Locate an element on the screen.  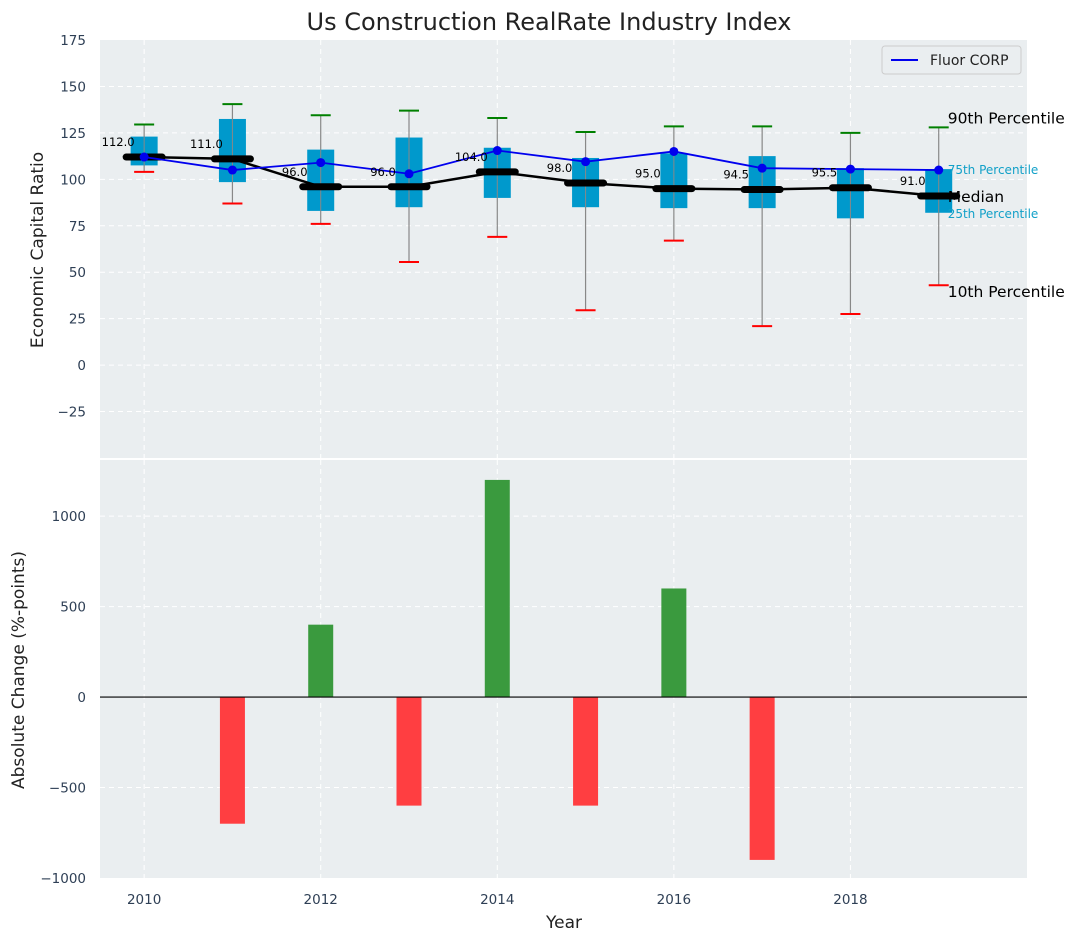
box-2019 is located at coordinates (939, 206).